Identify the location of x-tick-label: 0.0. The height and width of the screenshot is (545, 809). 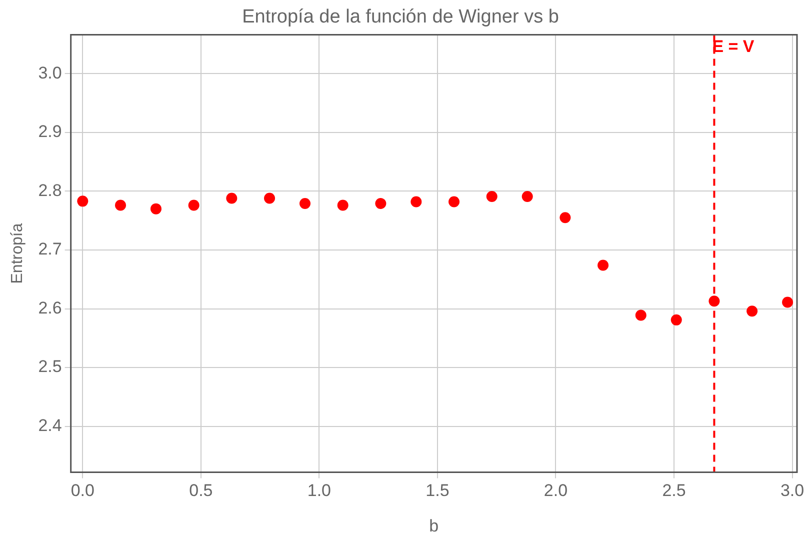
(82, 490).